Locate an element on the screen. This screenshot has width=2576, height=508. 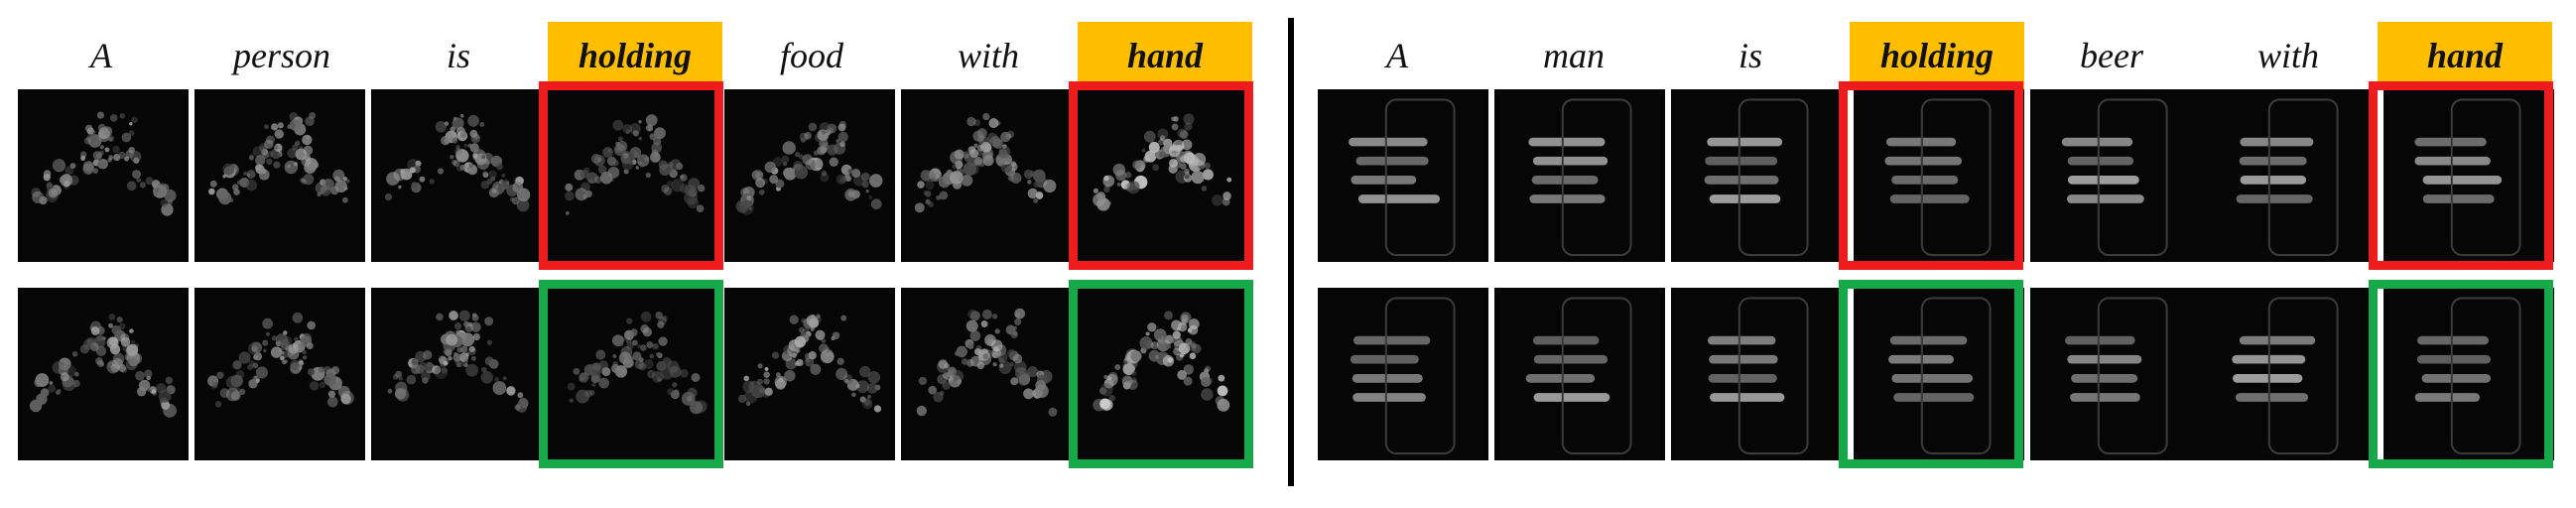
left-word-1: person is located at coordinates (282, 55).